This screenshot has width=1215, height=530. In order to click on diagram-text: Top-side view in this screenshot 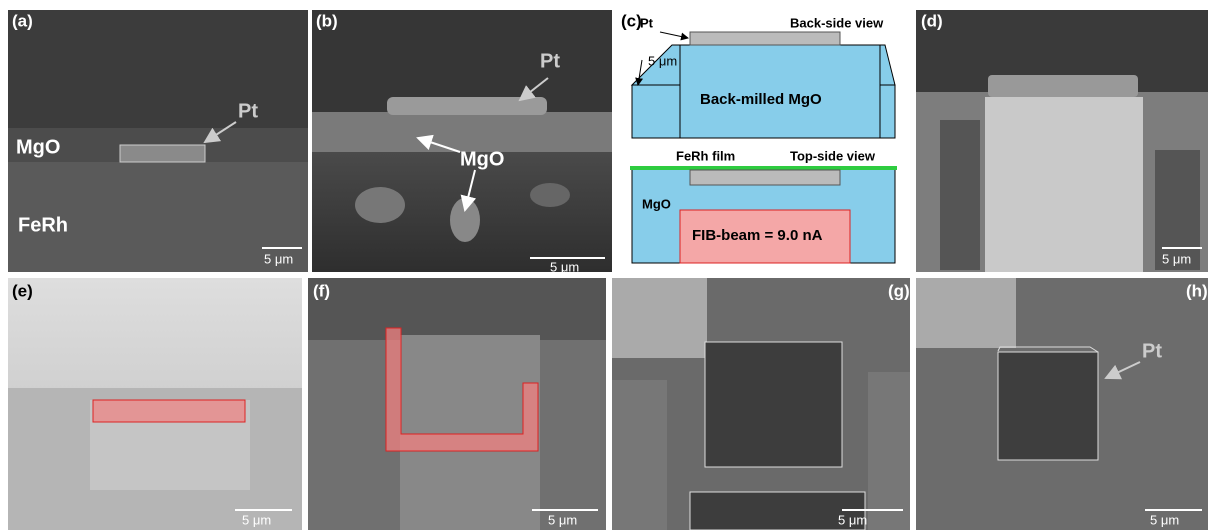, I will do `click(833, 155)`.